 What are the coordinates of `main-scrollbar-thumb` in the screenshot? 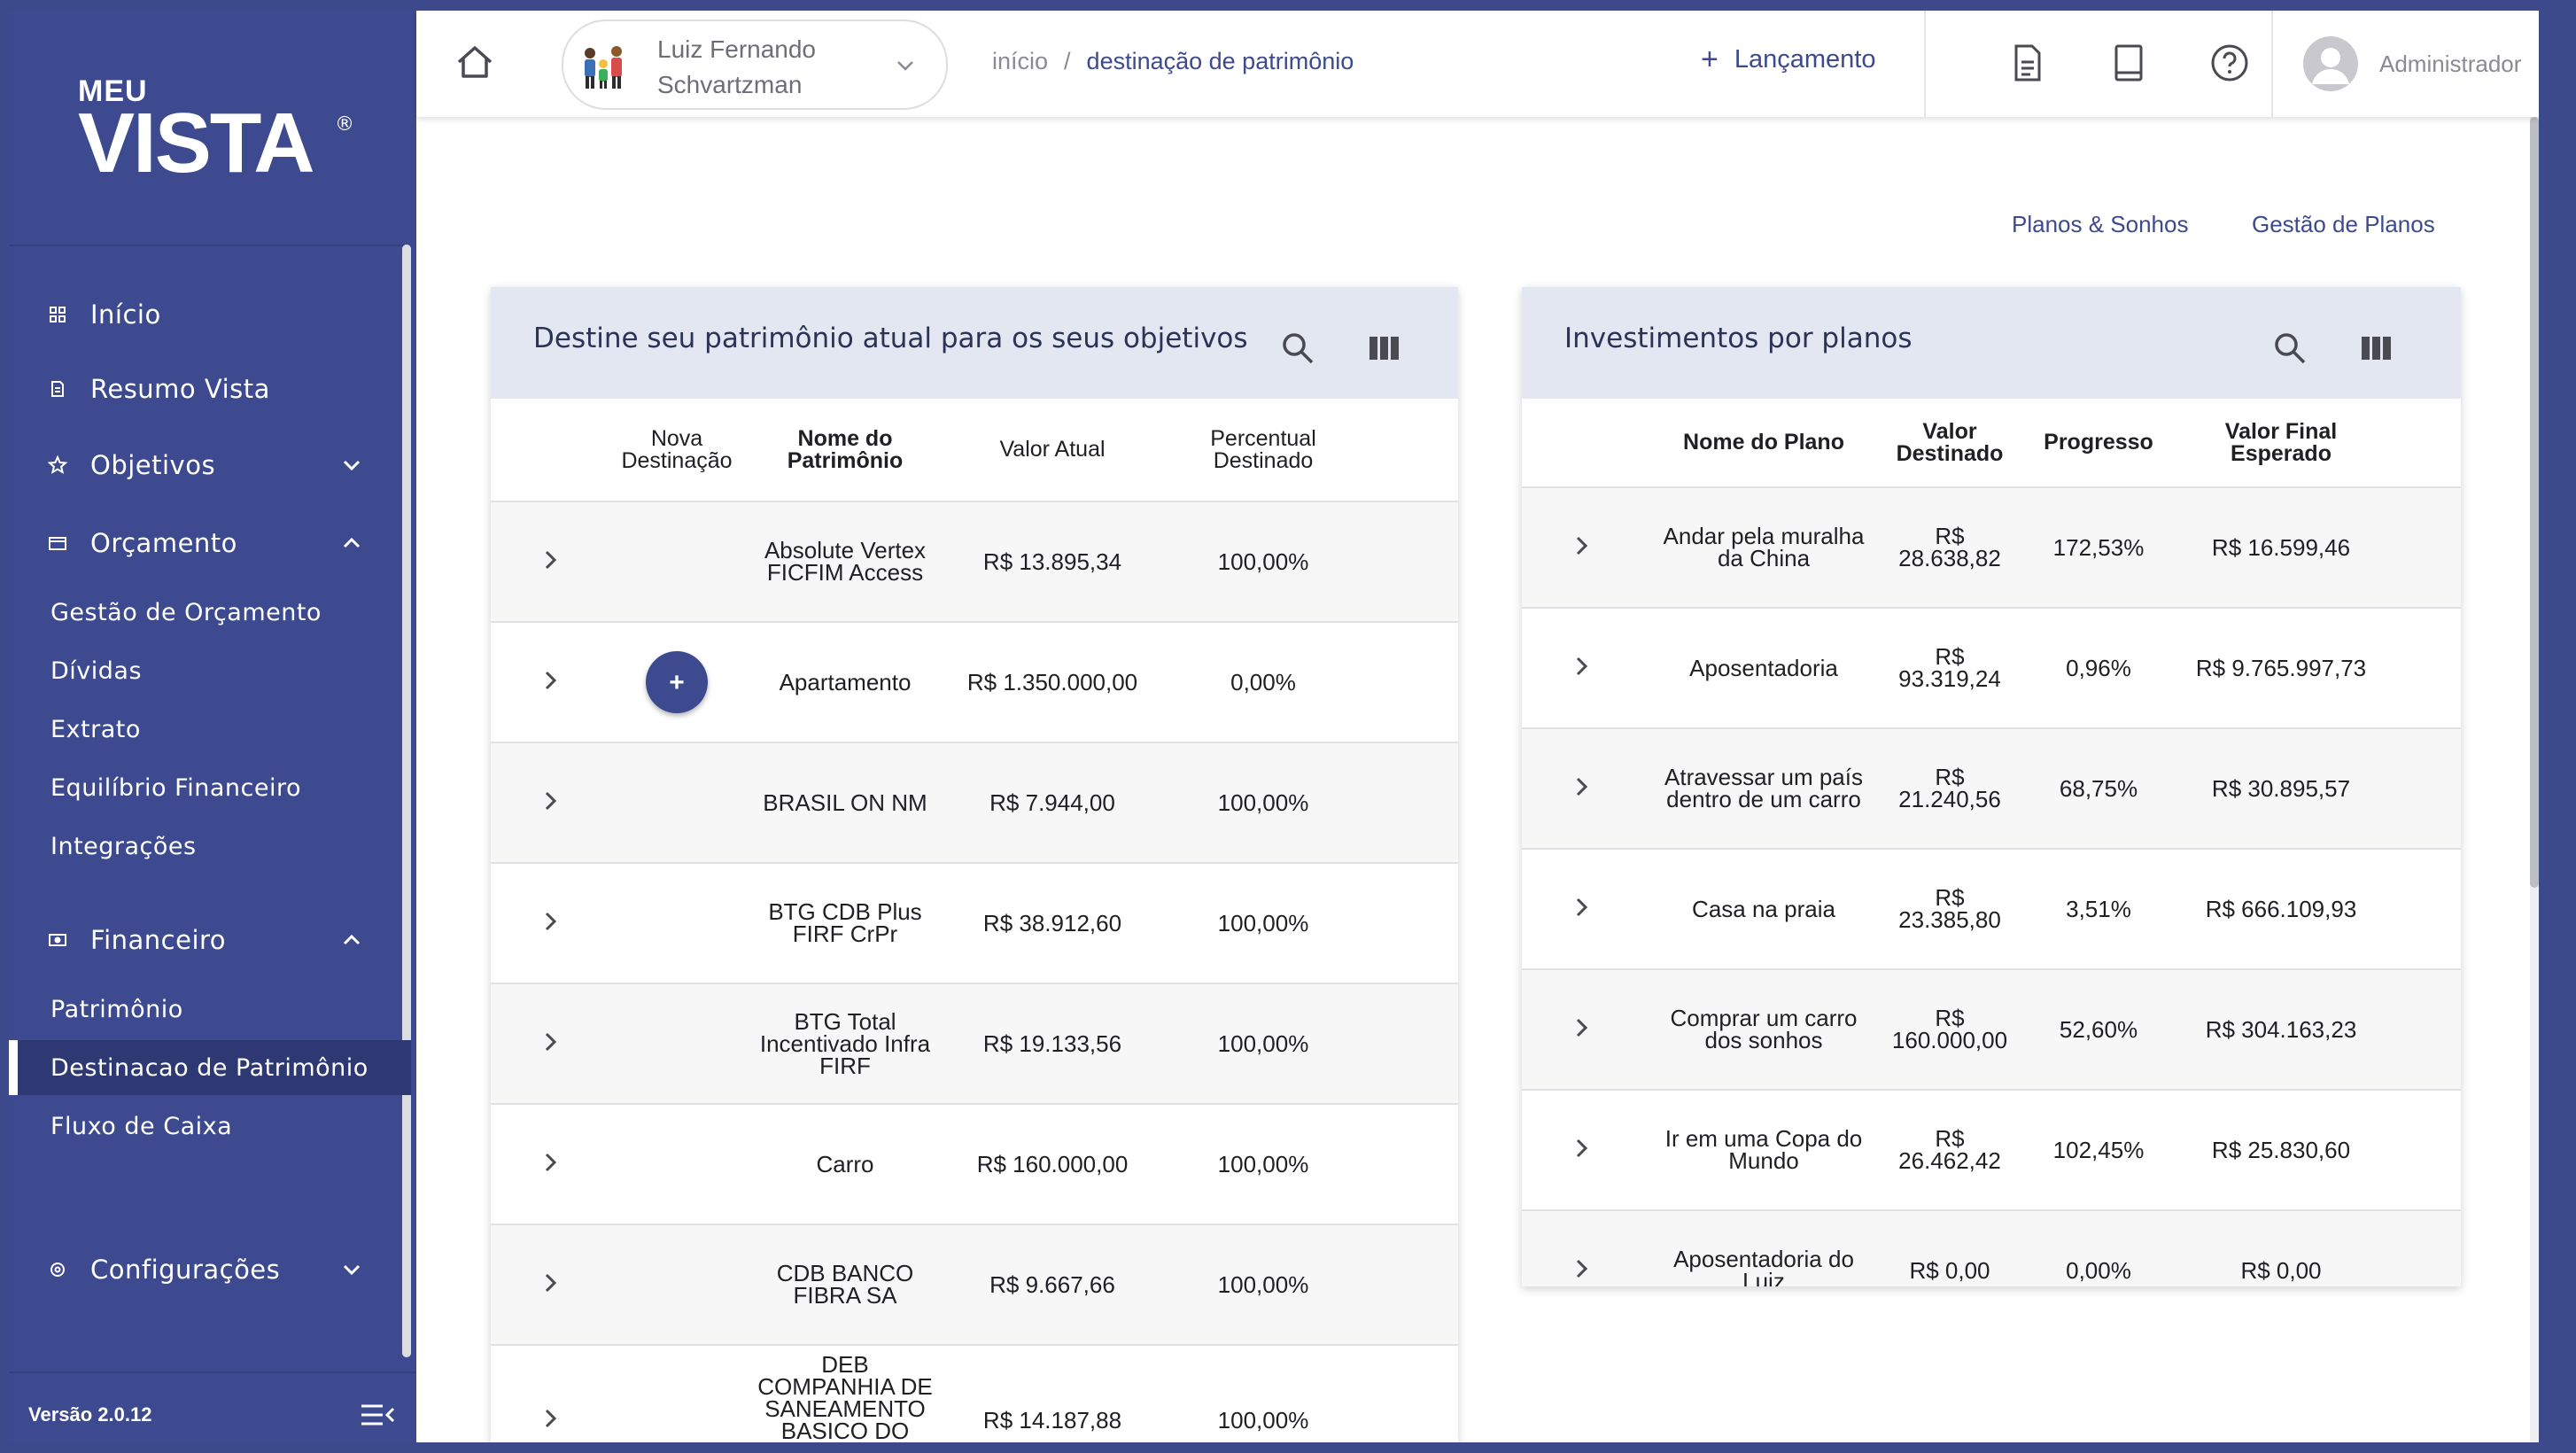 It's located at (2534, 503).